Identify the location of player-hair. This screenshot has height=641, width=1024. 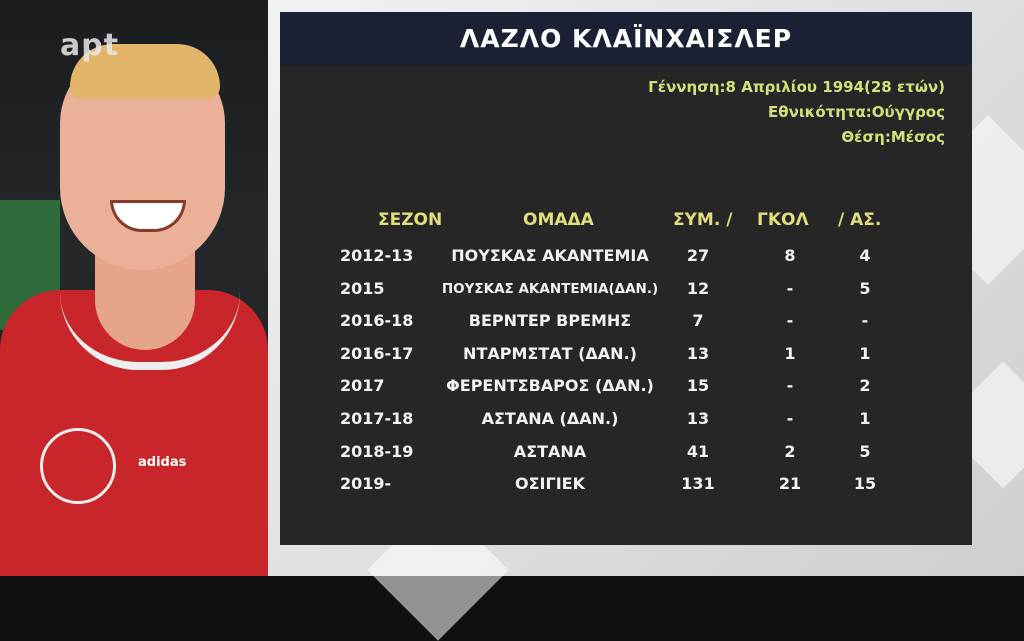
(145, 71).